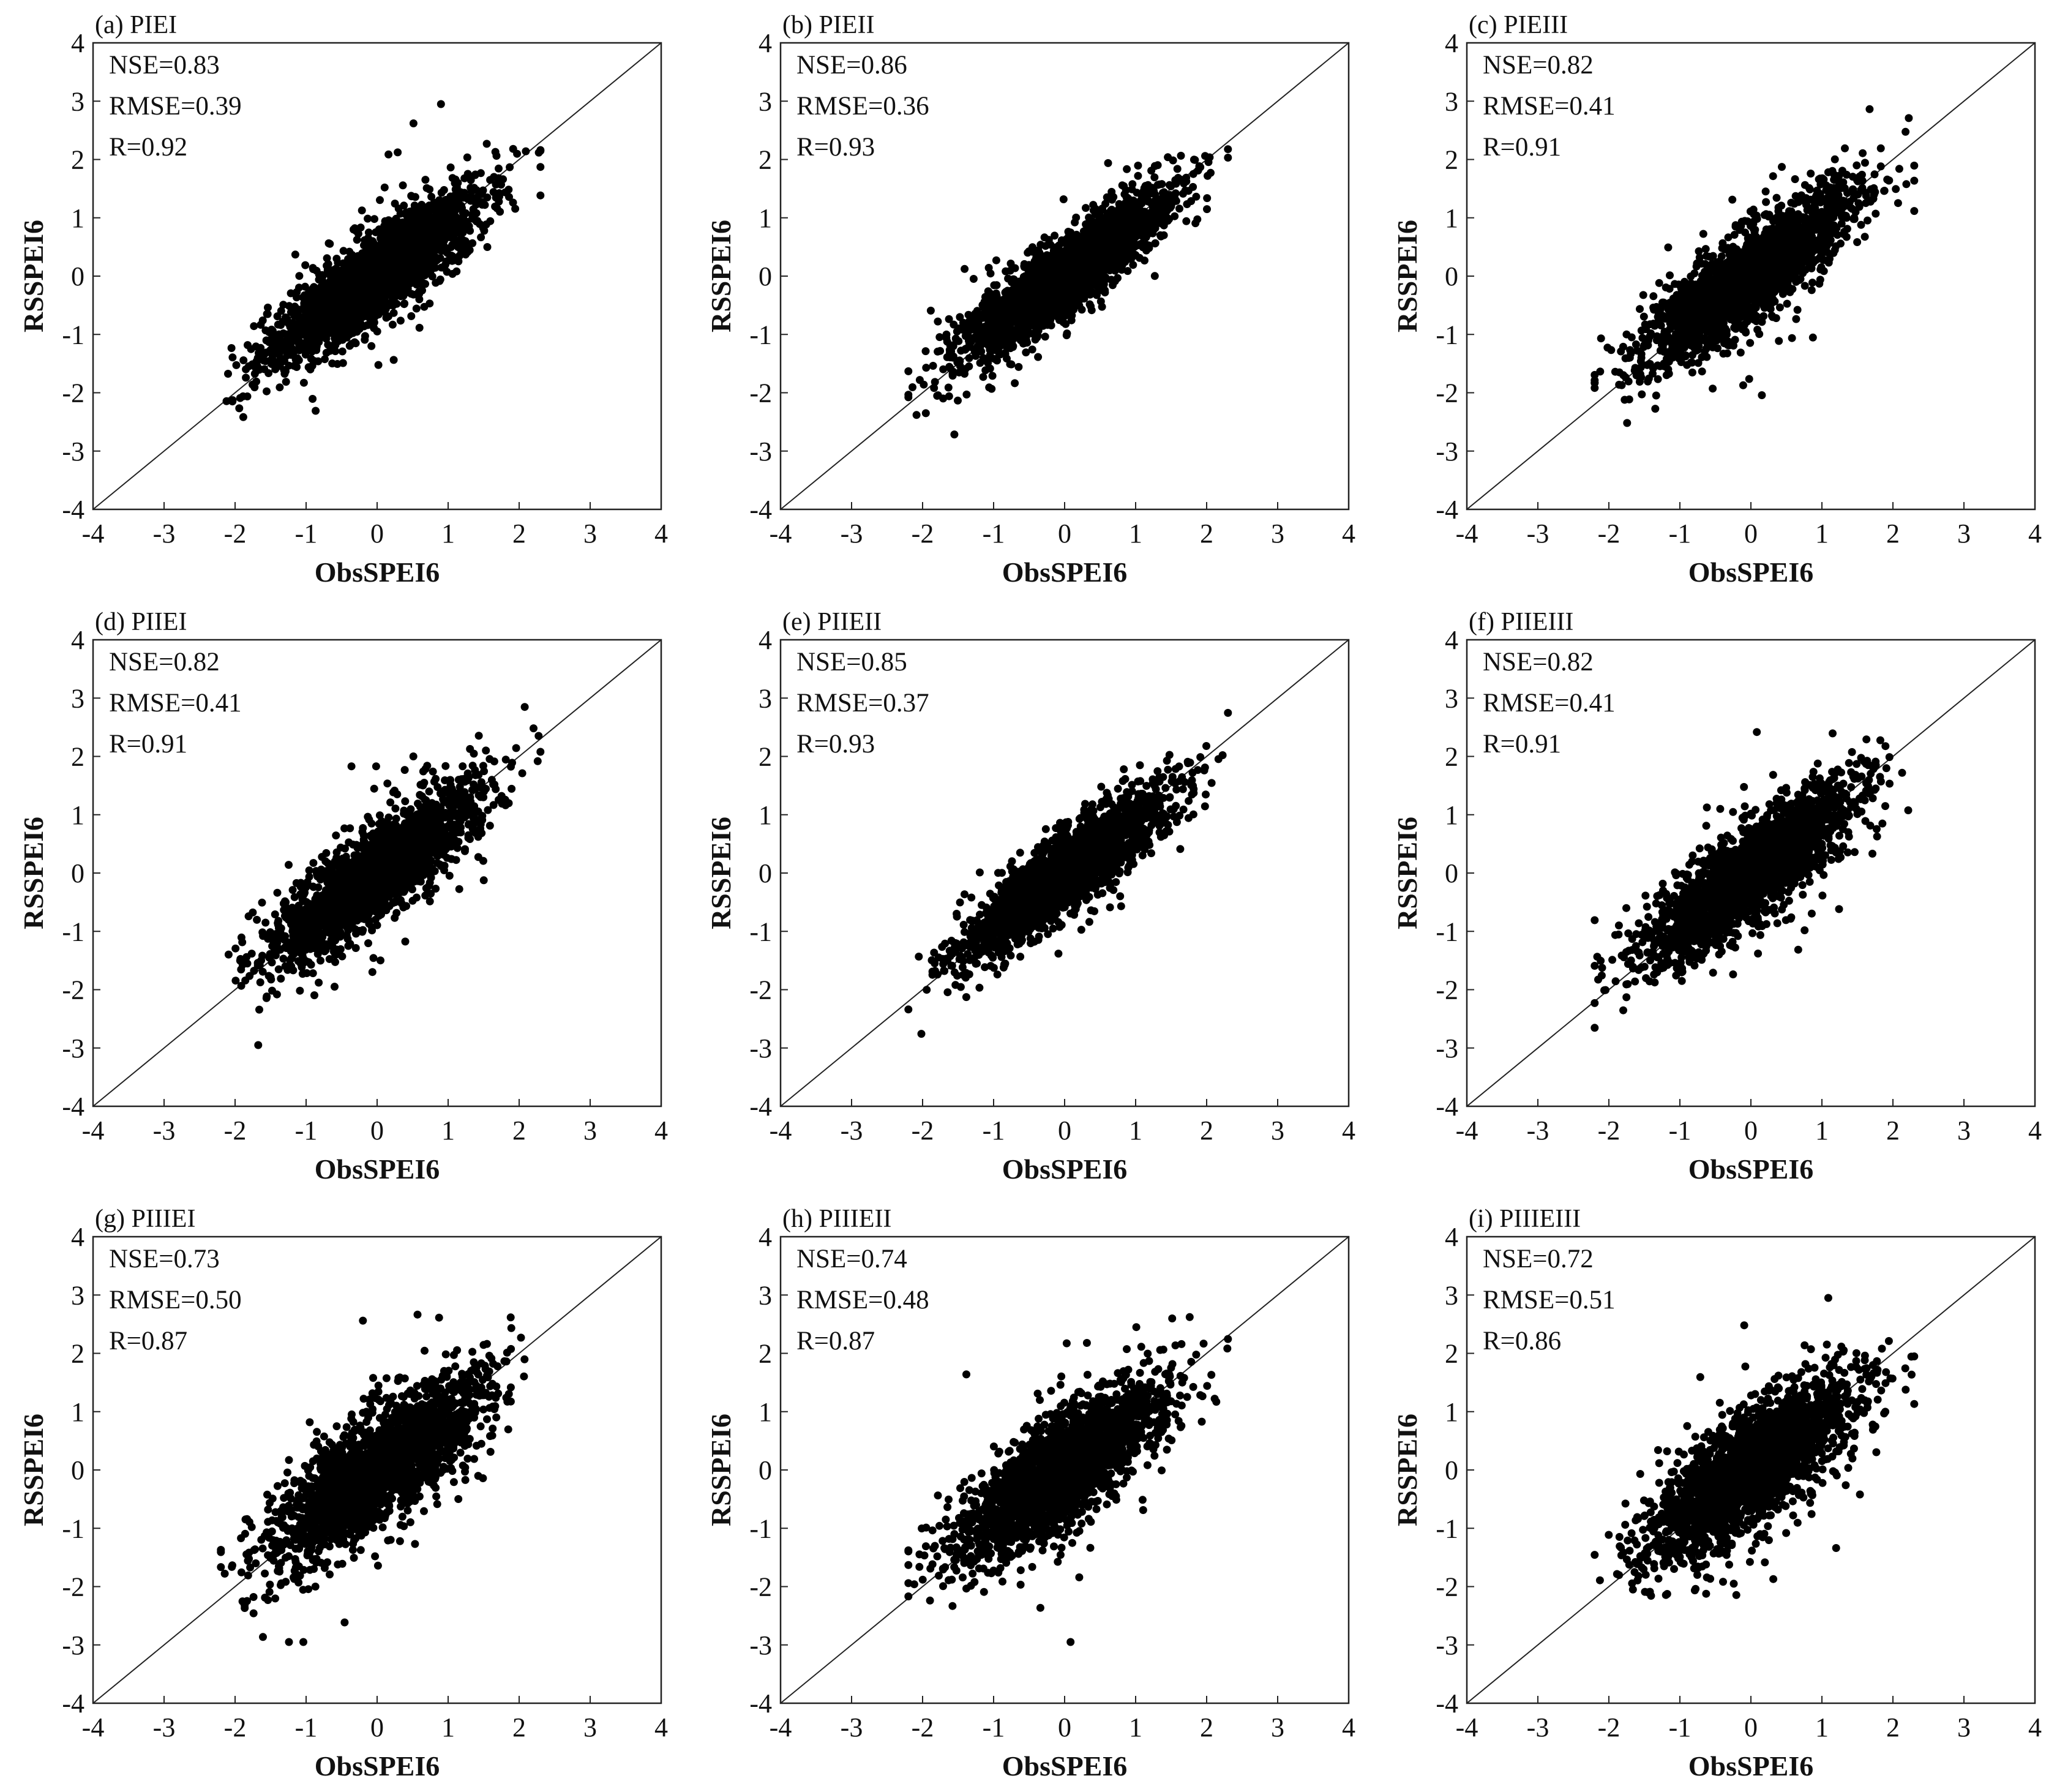 The height and width of the screenshot is (1792, 2057). Describe the element at coordinates (448, 534) in the screenshot. I see `x-tick-label: 1` at that location.